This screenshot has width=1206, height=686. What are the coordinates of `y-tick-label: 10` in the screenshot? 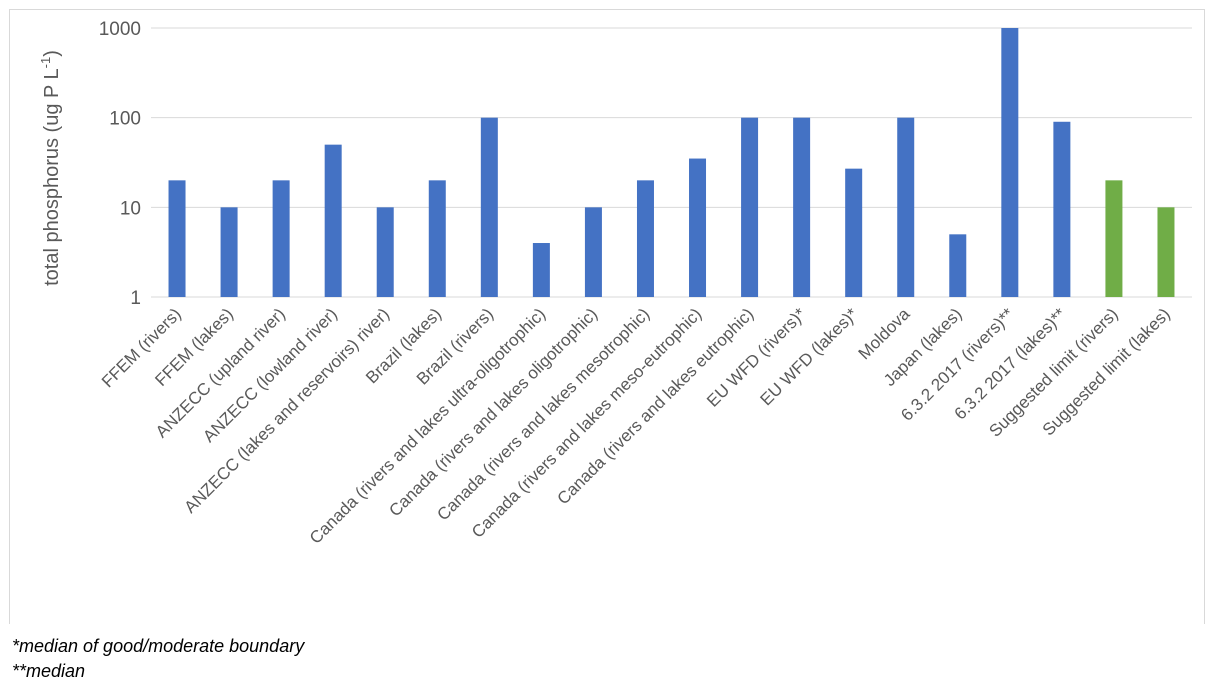 It's located at (130, 208).